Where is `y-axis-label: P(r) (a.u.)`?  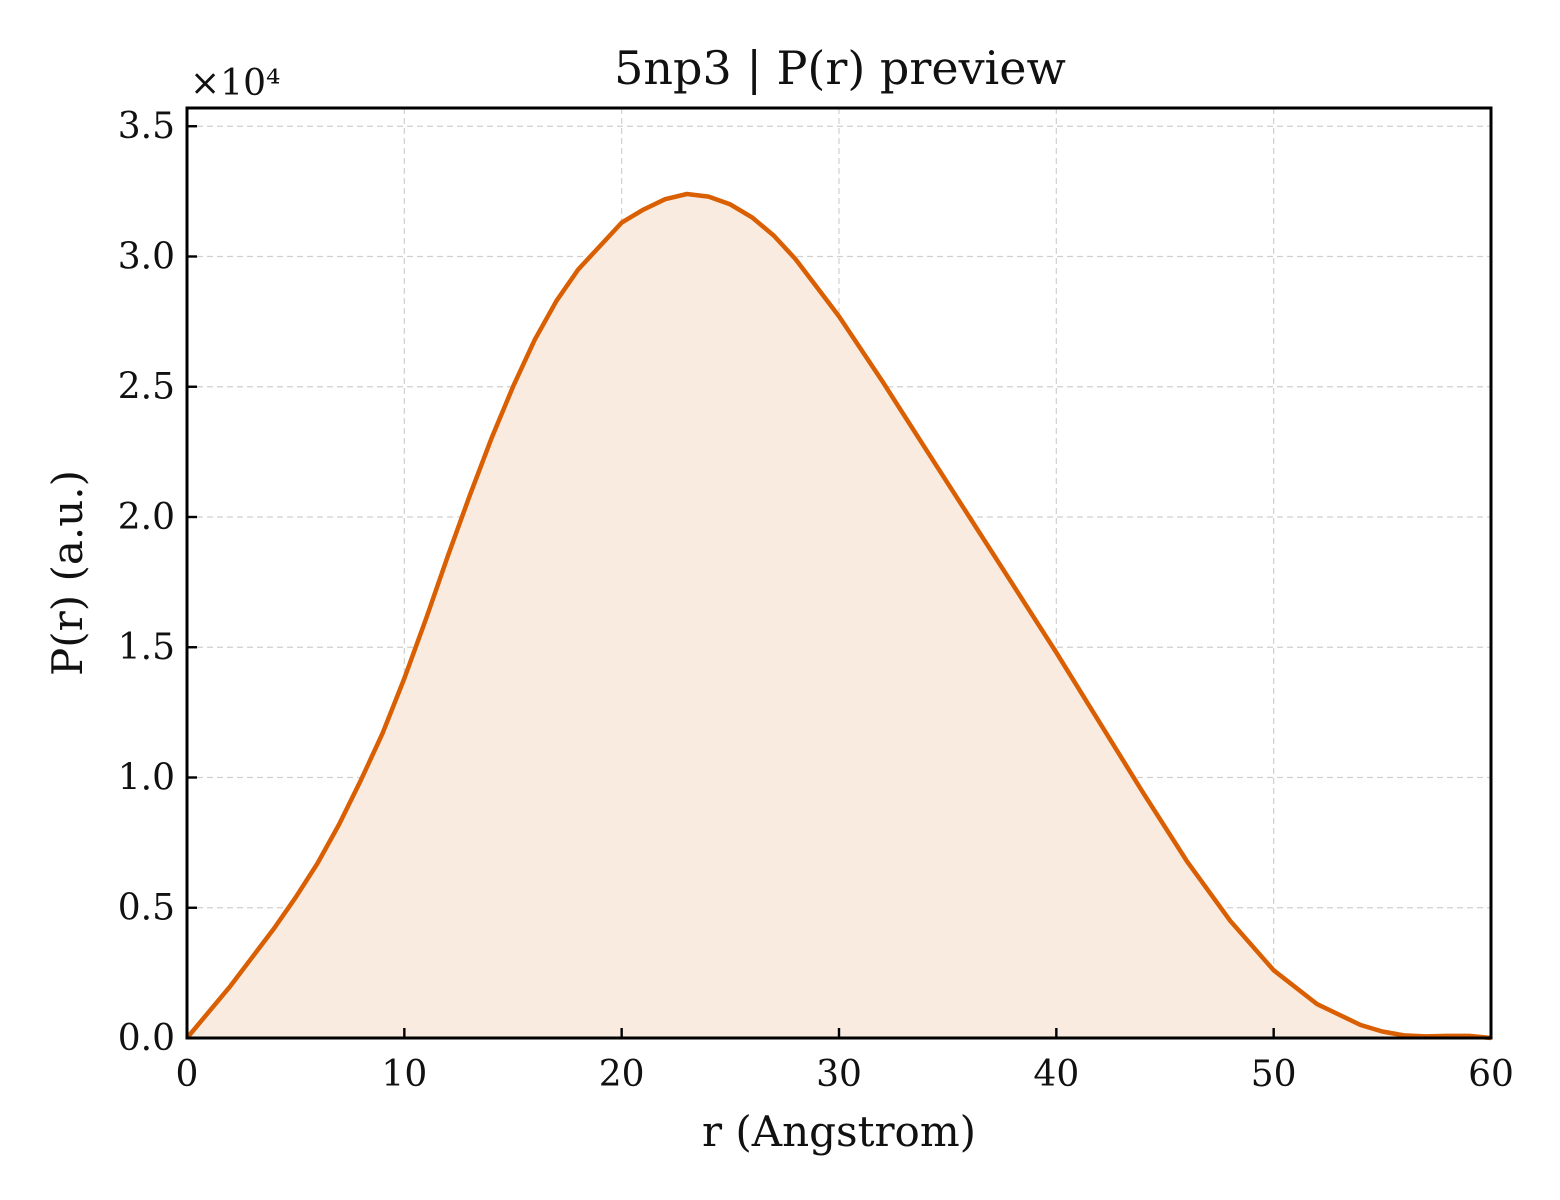 y-axis-label: P(r) (a.u.) is located at coordinates (67, 573).